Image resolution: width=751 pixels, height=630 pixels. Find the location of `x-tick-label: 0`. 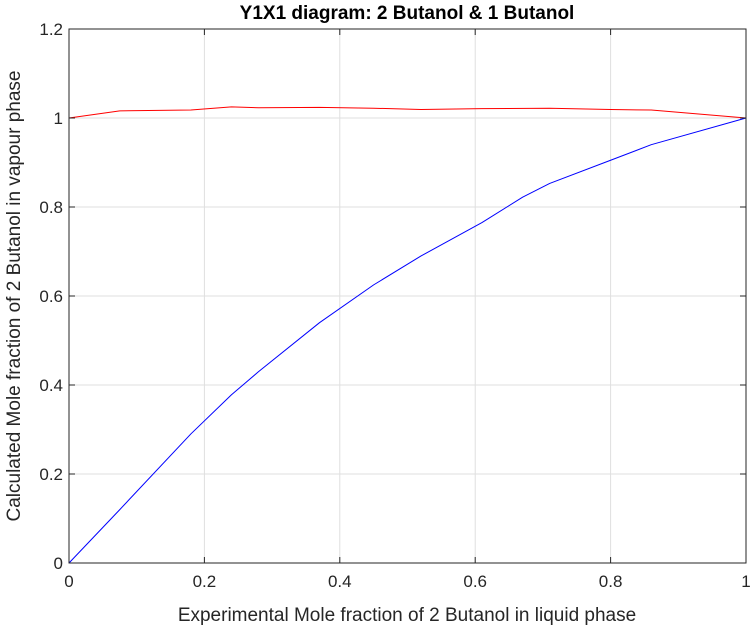

x-tick-label: 0 is located at coordinates (68, 581).